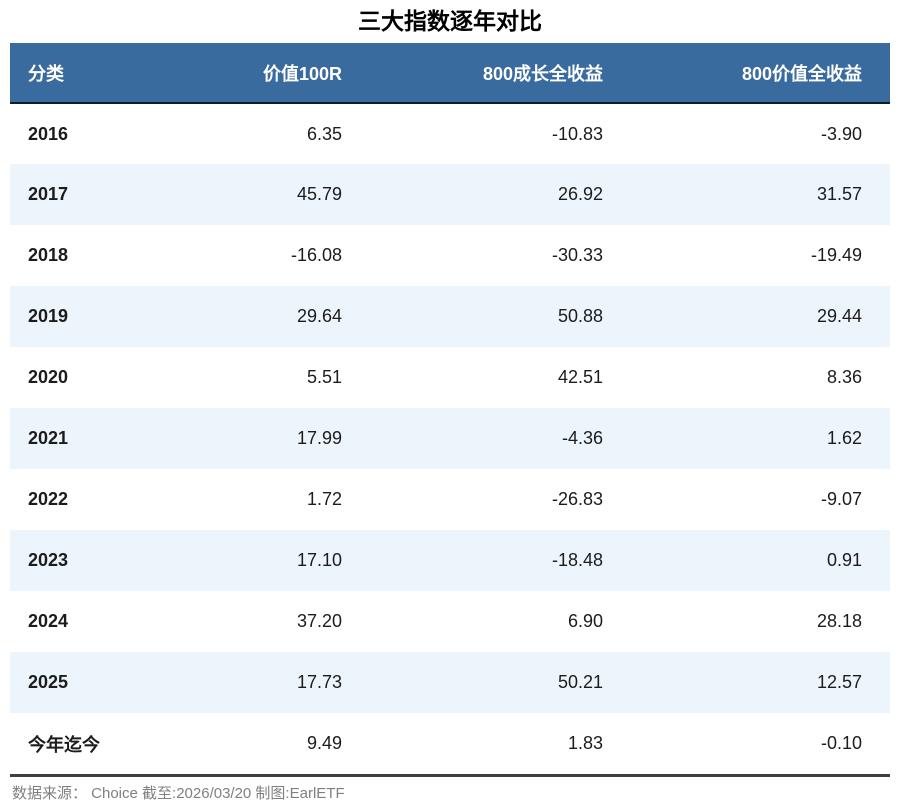  What do you see at coordinates (277, 560) in the screenshot?
I see `row-value: 17.10` at bounding box center [277, 560].